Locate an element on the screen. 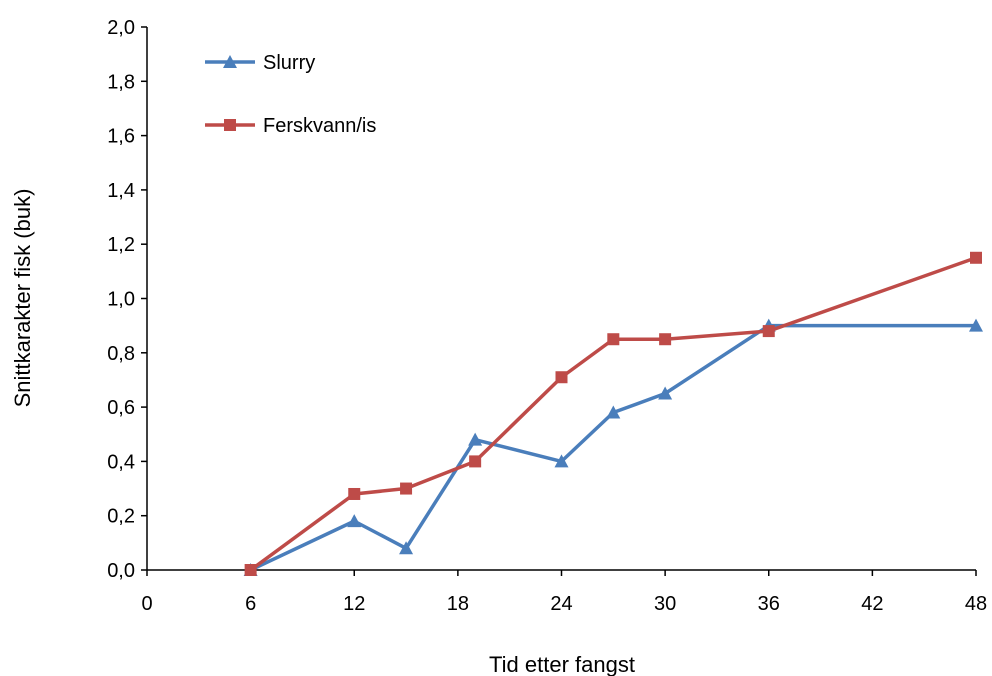 The image size is (992, 676). y-tick-label: 1,8 is located at coordinates (121, 82).